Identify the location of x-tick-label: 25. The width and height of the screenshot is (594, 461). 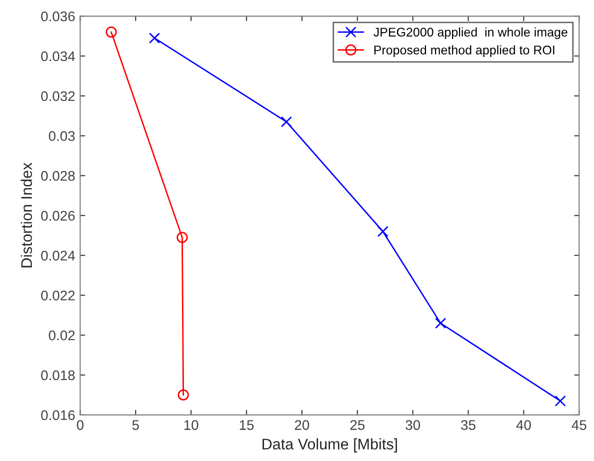
(357, 425).